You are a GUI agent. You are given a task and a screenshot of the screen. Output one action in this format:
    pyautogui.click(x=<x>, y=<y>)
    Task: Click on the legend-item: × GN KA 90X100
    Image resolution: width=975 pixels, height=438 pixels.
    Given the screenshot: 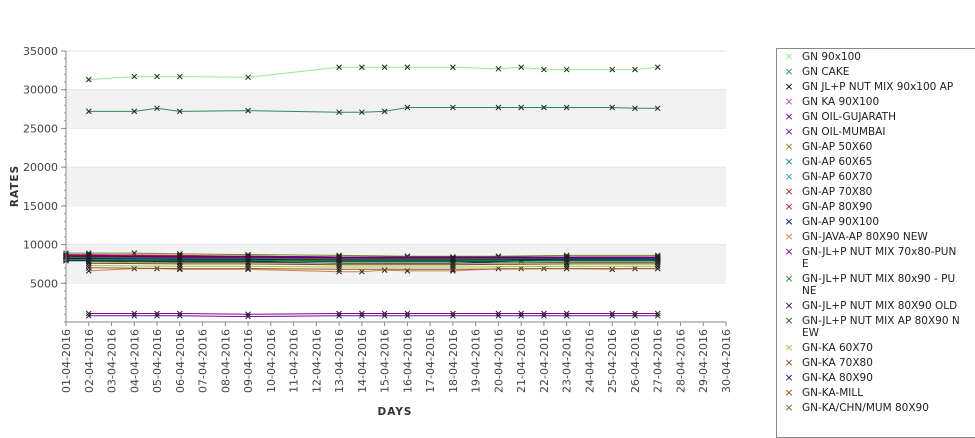 What is the action you would take?
    pyautogui.click(x=876, y=101)
    